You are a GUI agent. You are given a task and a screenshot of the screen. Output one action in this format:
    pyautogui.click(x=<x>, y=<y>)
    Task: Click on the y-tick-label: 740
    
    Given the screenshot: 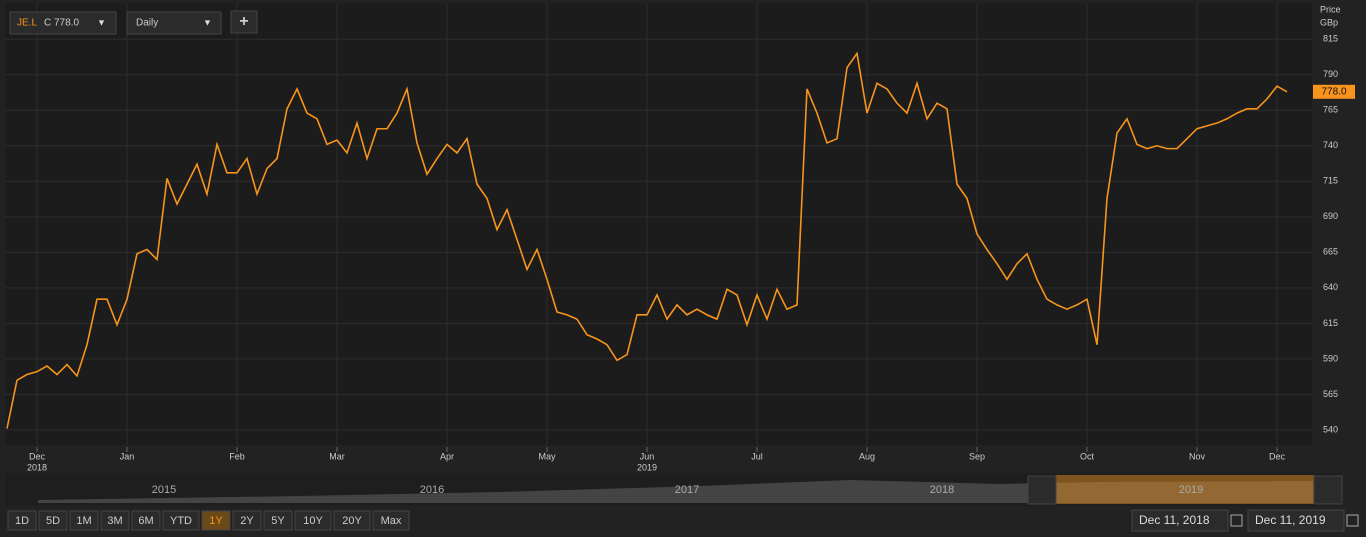 What is the action you would take?
    pyautogui.click(x=1330, y=145)
    